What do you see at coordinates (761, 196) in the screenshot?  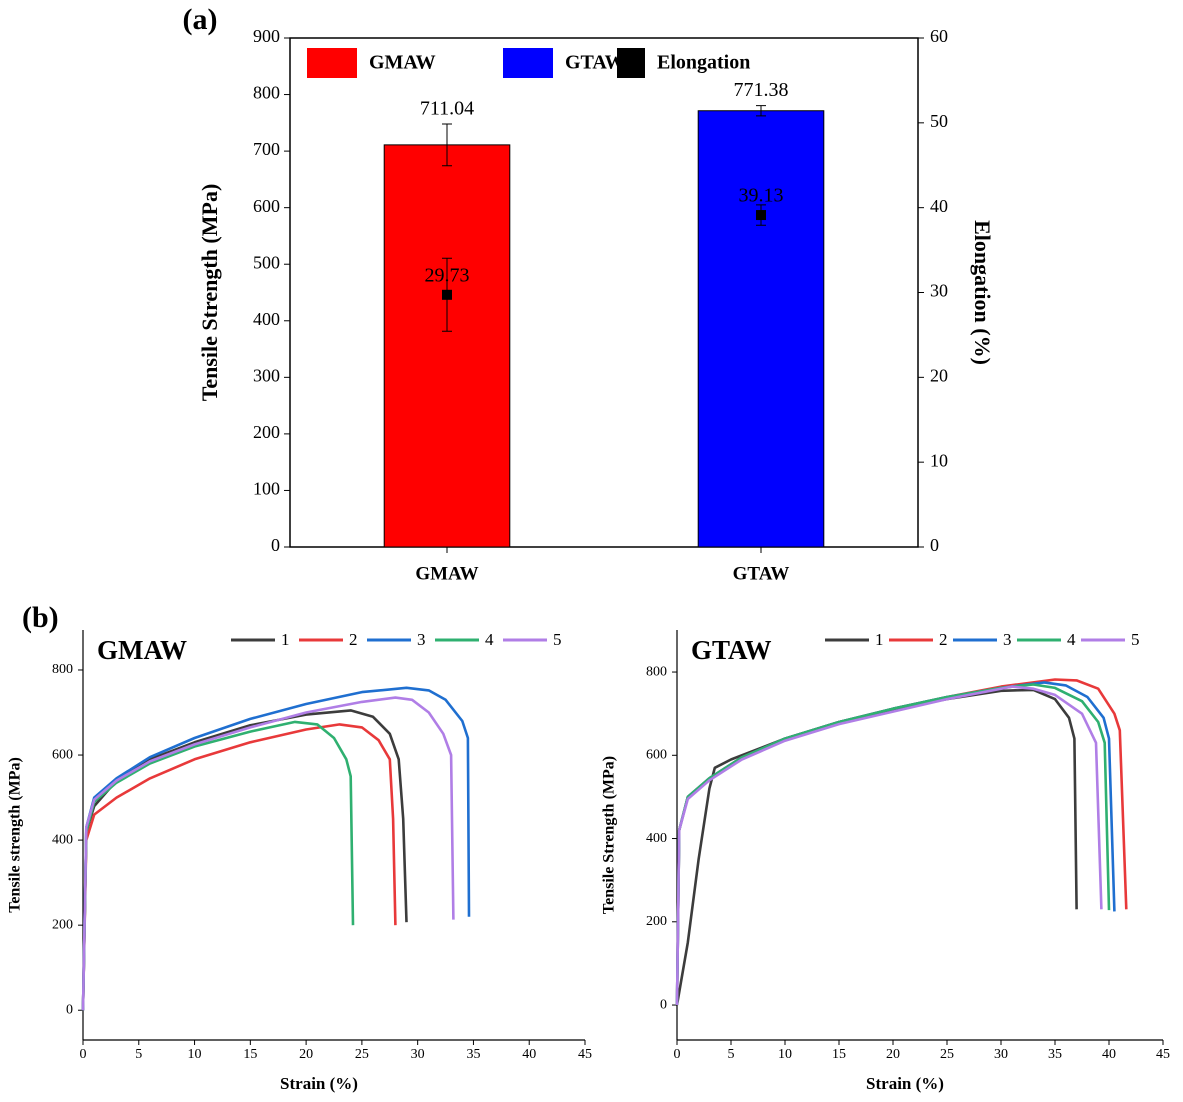 I see `data-label: 39.13` at bounding box center [761, 196].